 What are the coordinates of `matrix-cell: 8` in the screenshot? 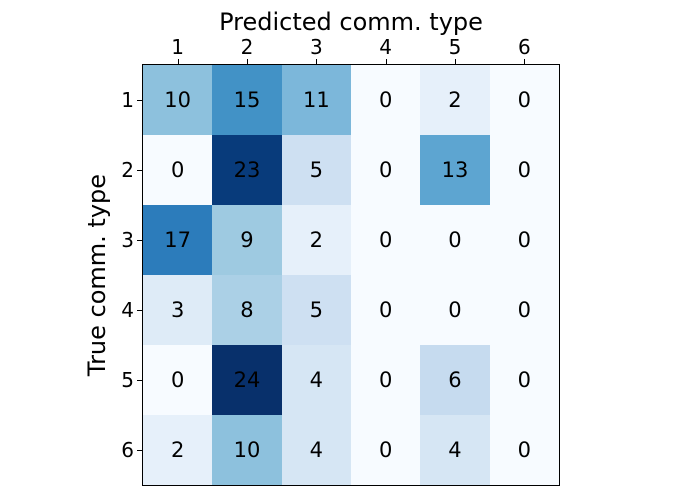 It's located at (247, 310).